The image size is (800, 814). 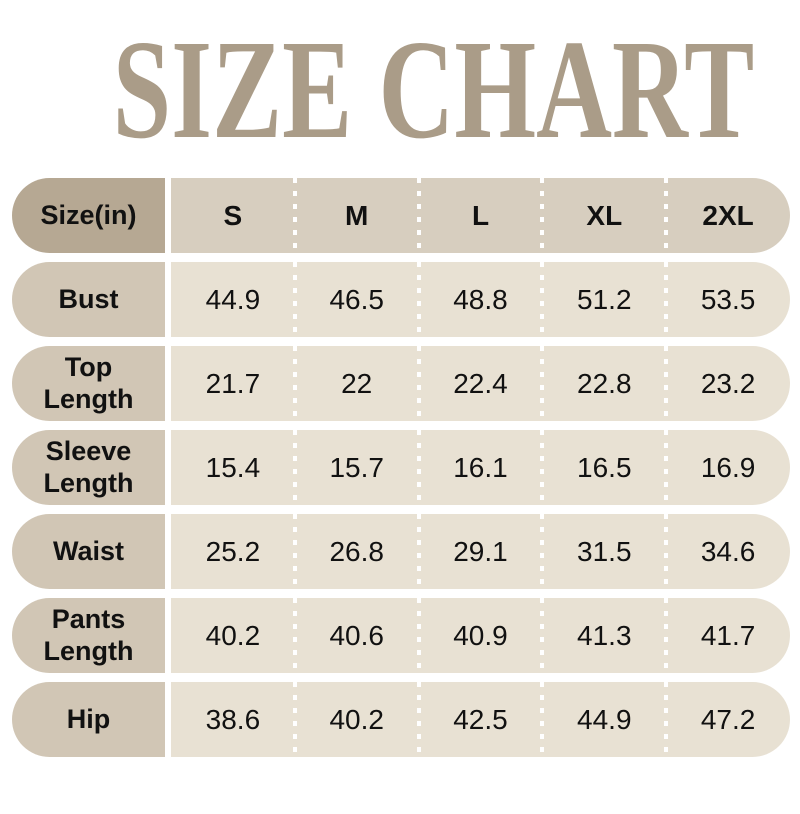 I want to click on value-cell: 15.4, so click(x=233, y=467).